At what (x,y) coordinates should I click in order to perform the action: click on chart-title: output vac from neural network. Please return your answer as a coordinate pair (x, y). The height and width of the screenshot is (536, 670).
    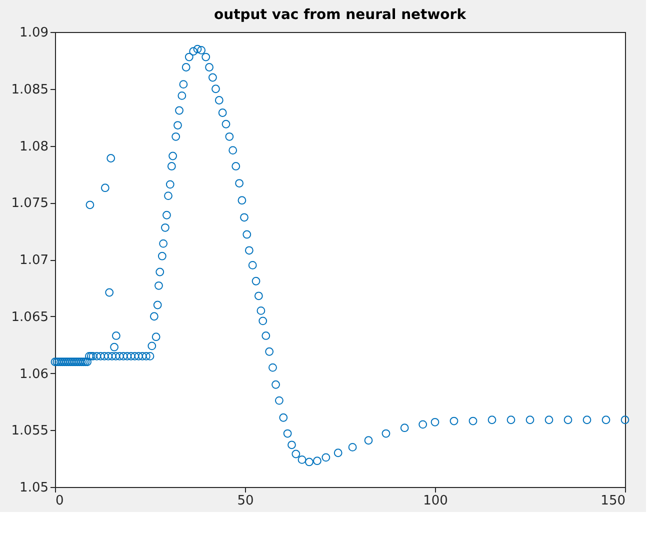
    Looking at the image, I should click on (340, 15).